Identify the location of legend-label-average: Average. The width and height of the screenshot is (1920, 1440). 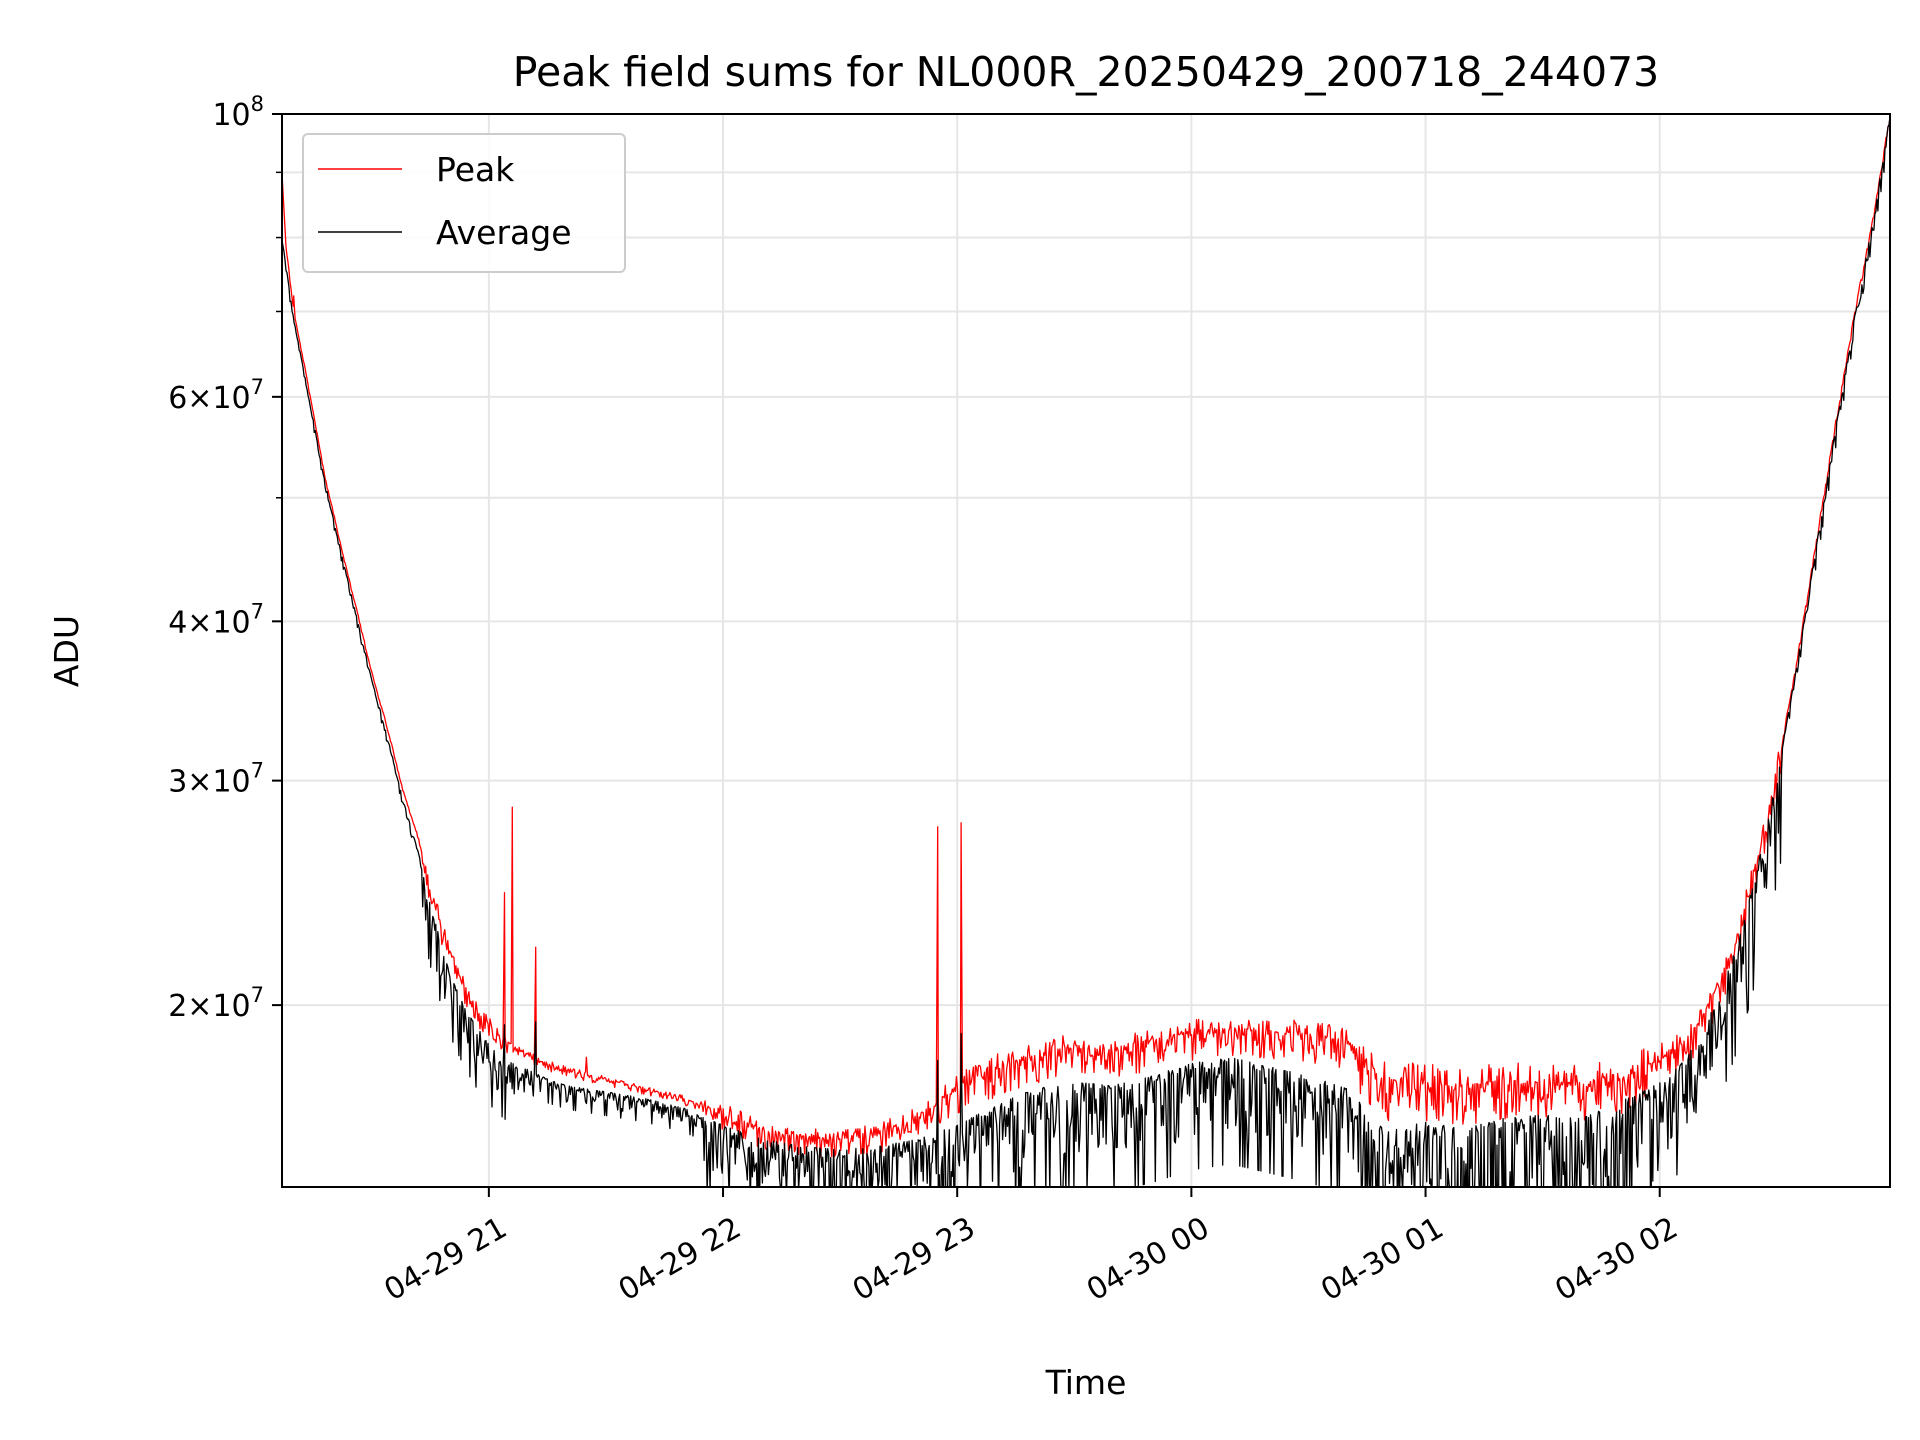
(504, 232).